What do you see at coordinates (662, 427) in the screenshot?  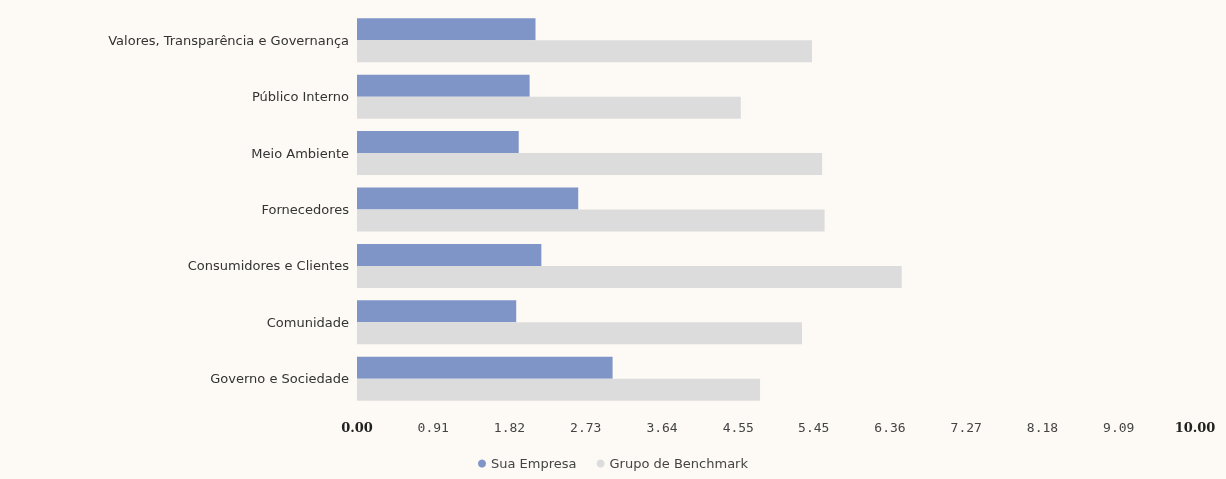 I see `x-tick-label: 3.64` at bounding box center [662, 427].